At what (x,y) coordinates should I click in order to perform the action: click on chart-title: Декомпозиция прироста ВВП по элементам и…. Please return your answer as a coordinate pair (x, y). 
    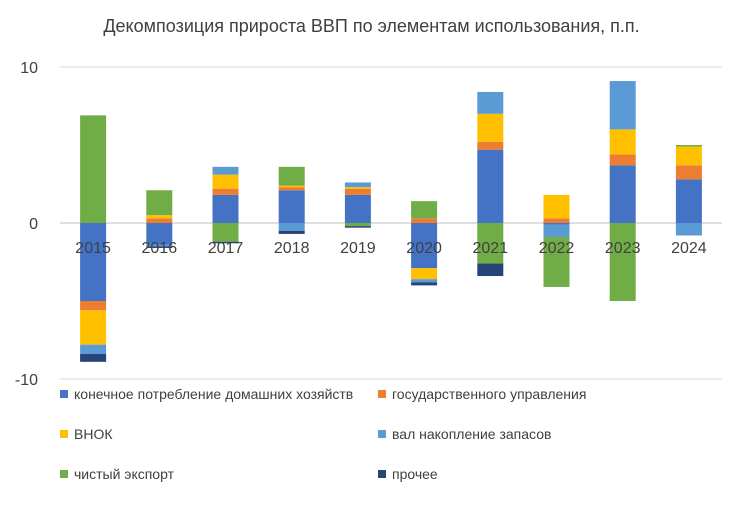
    Looking at the image, I should click on (371, 26).